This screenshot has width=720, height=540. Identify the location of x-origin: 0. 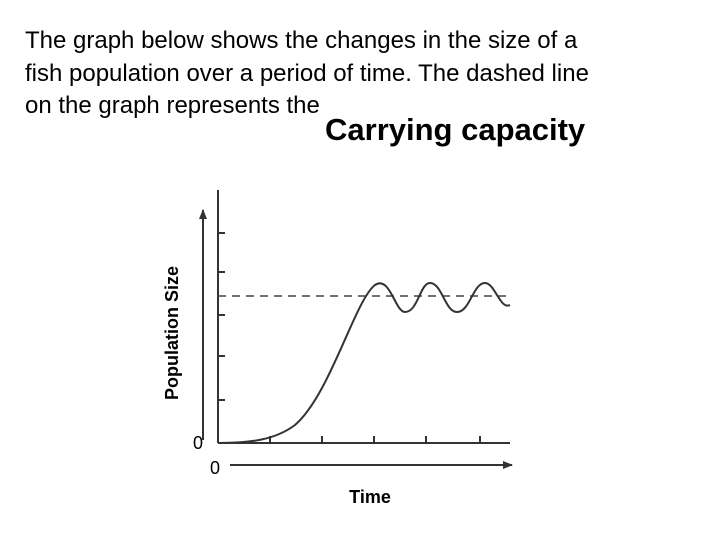
(215, 468).